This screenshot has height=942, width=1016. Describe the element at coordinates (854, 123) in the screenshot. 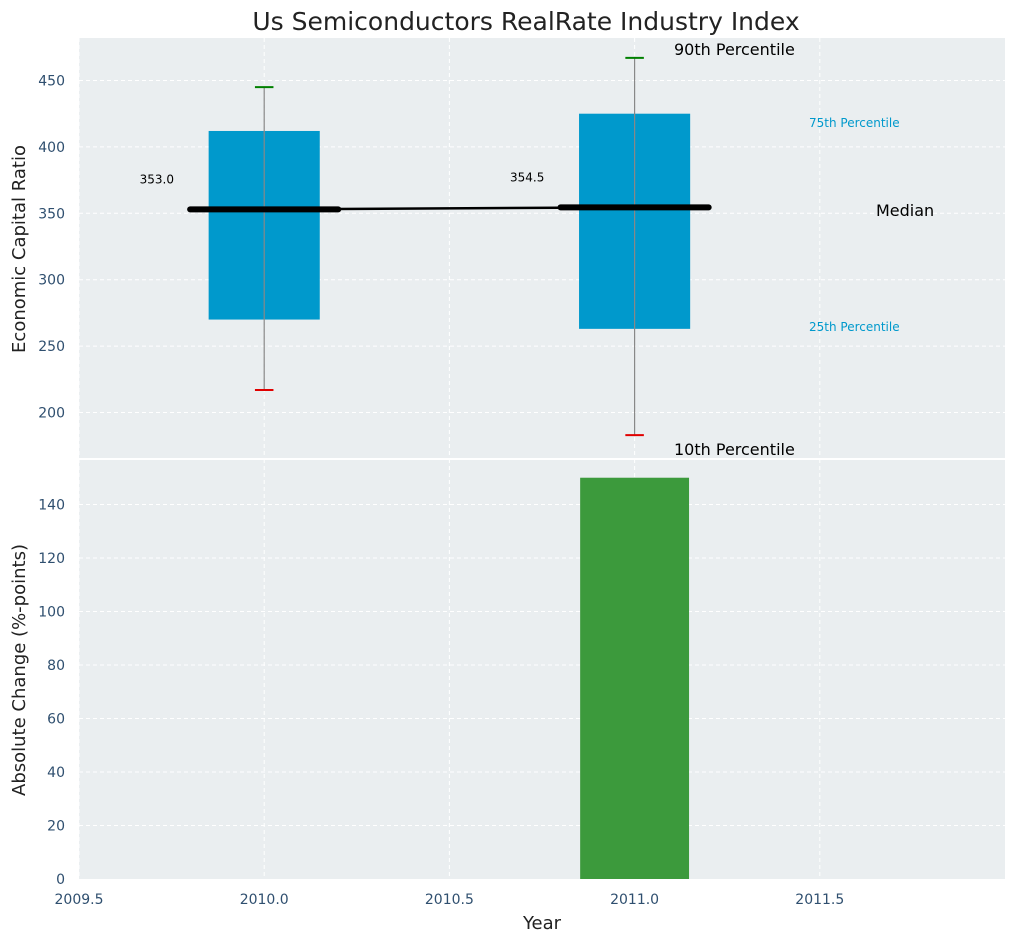

I see `annotation-75th: 75th Percentile` at that location.